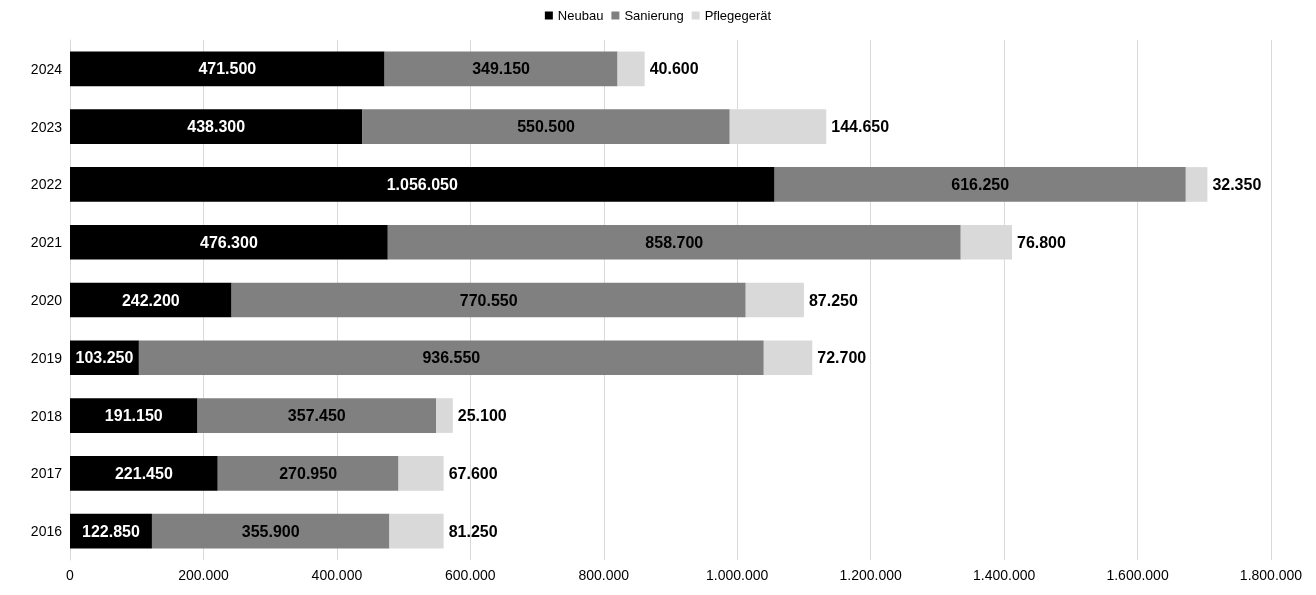 The image size is (1316, 595). Describe the element at coordinates (46, 126) in the screenshot. I see `y-tick-label: 2023` at that location.